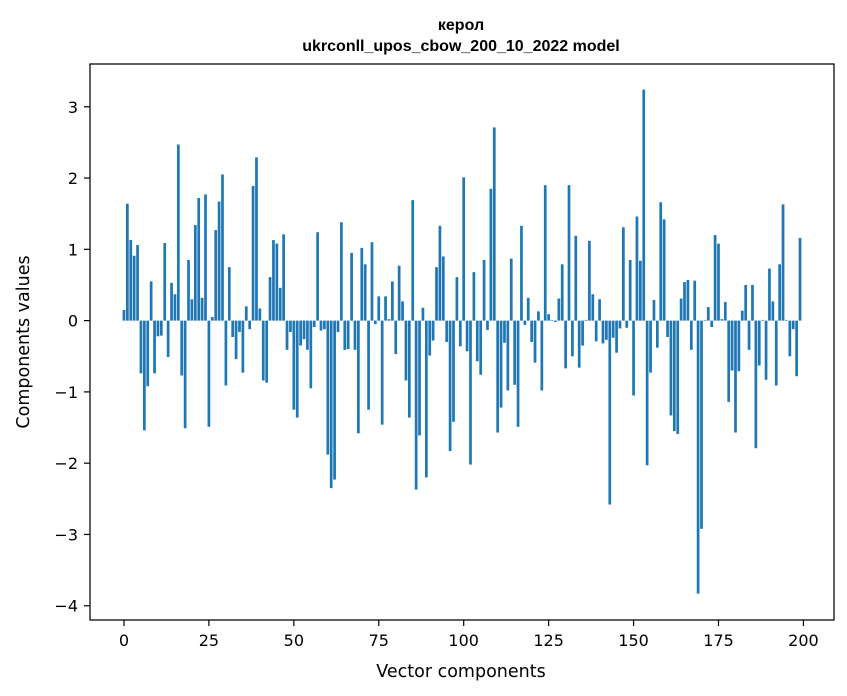 The image size is (847, 696). Describe the element at coordinates (66, 392) in the screenshot. I see `y-tick-label: −1` at that location.